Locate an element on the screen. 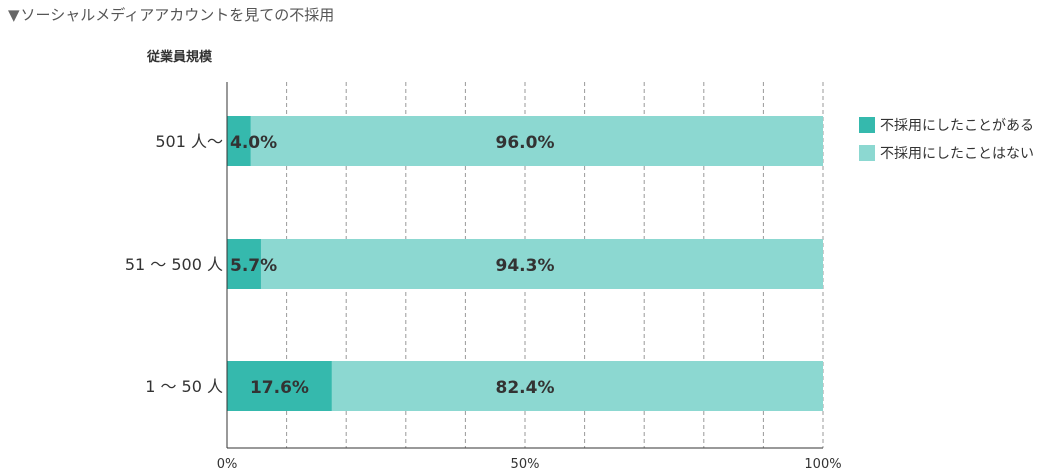 This screenshot has height=471, width=1061. data-label-0-1: 5.7% is located at coordinates (253, 266).